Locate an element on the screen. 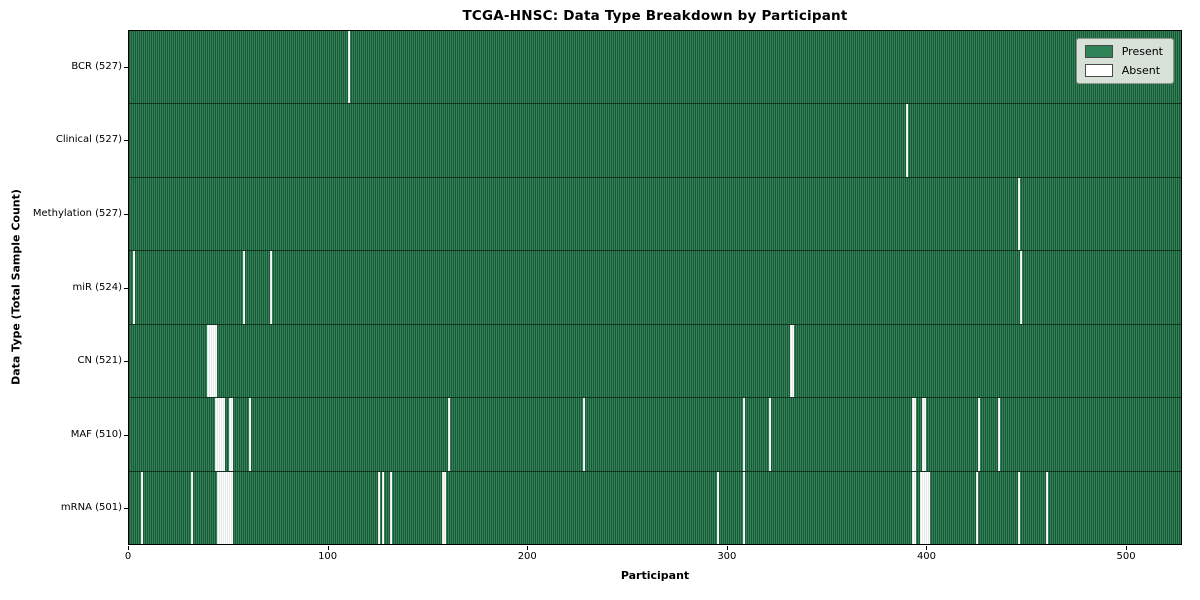  row-Methylation is located at coordinates (655, 214).